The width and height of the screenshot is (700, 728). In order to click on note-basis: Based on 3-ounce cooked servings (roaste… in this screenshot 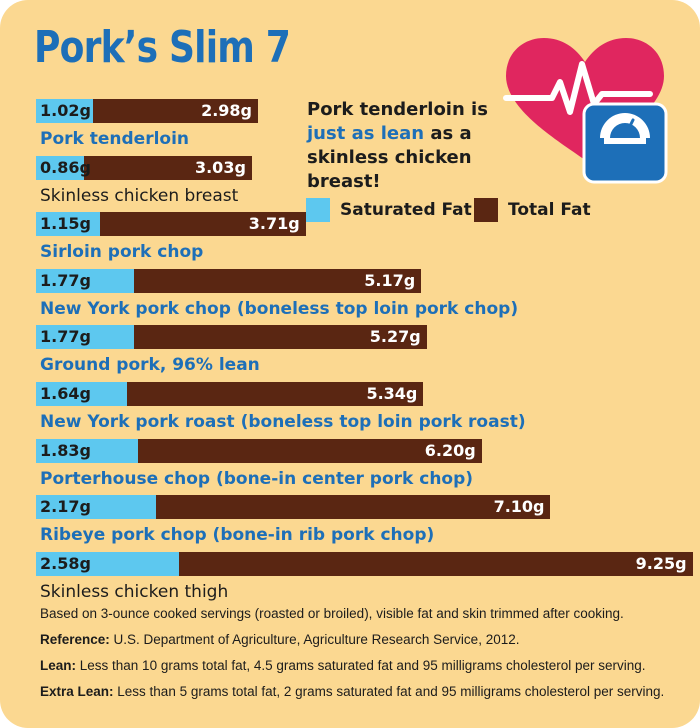, I will do `click(332, 613)`.